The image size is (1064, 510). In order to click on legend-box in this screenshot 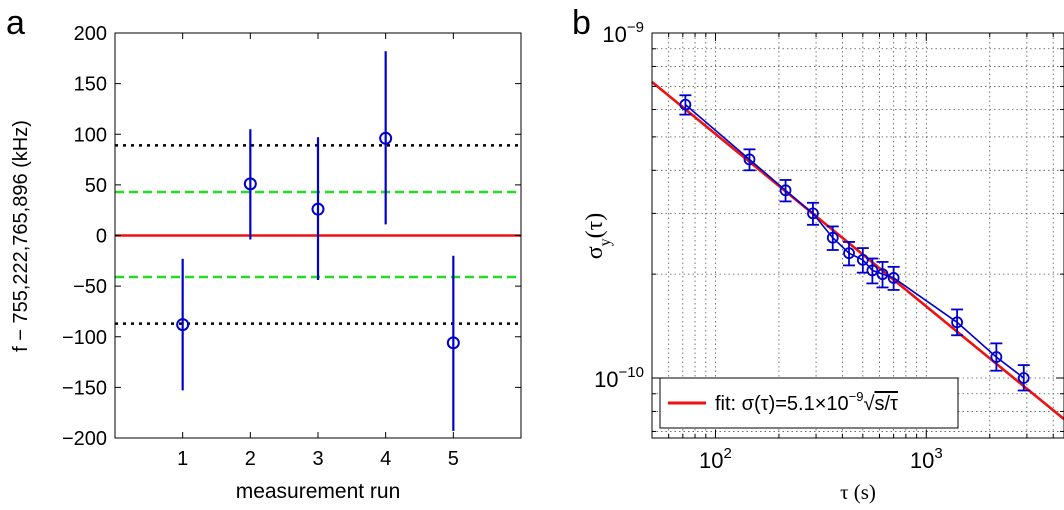, I will do `click(809, 403)`.